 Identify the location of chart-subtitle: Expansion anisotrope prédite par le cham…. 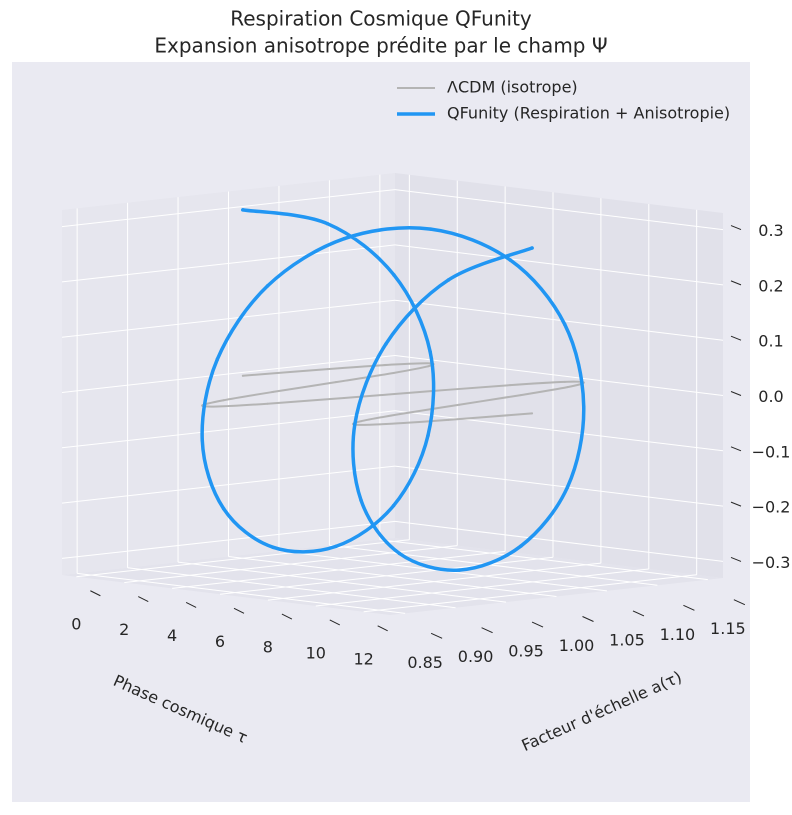
(380, 46).